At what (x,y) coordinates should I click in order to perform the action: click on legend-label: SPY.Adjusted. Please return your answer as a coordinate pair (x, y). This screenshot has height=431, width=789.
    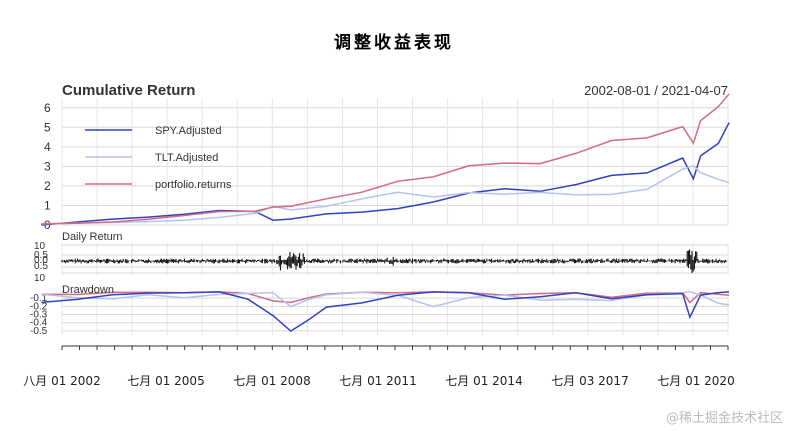
    Looking at the image, I should click on (188, 131).